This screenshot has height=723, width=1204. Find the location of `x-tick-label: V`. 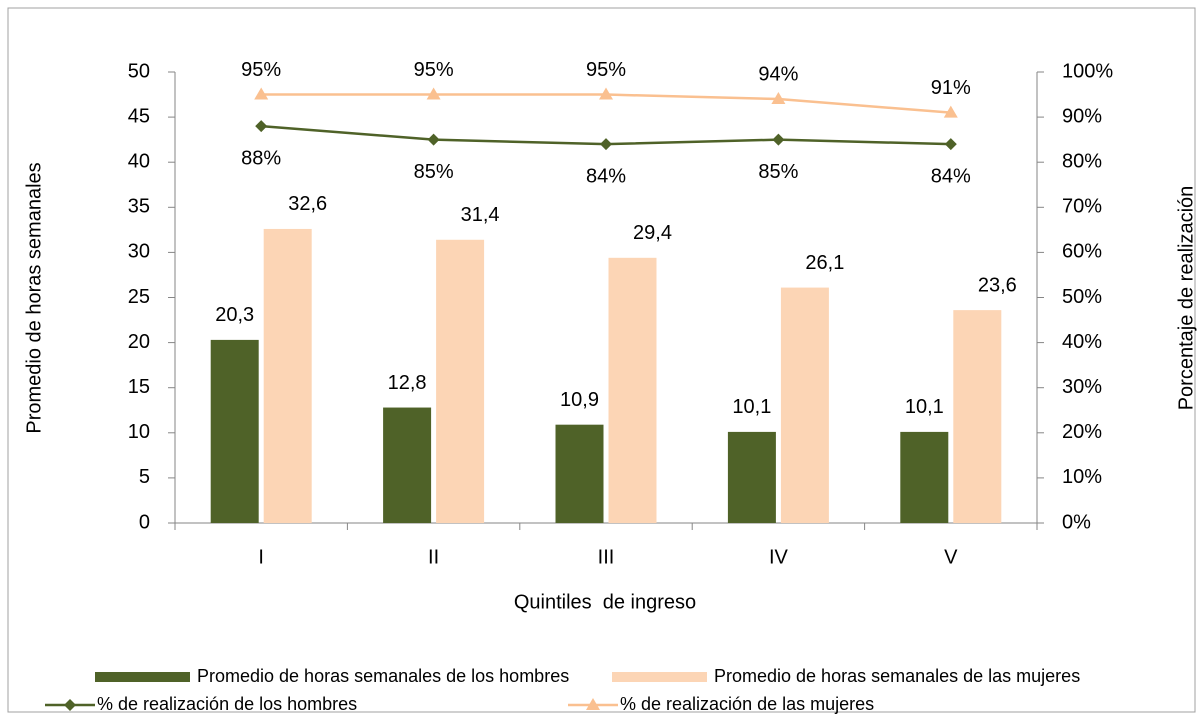

x-tick-label: V is located at coordinates (951, 557).